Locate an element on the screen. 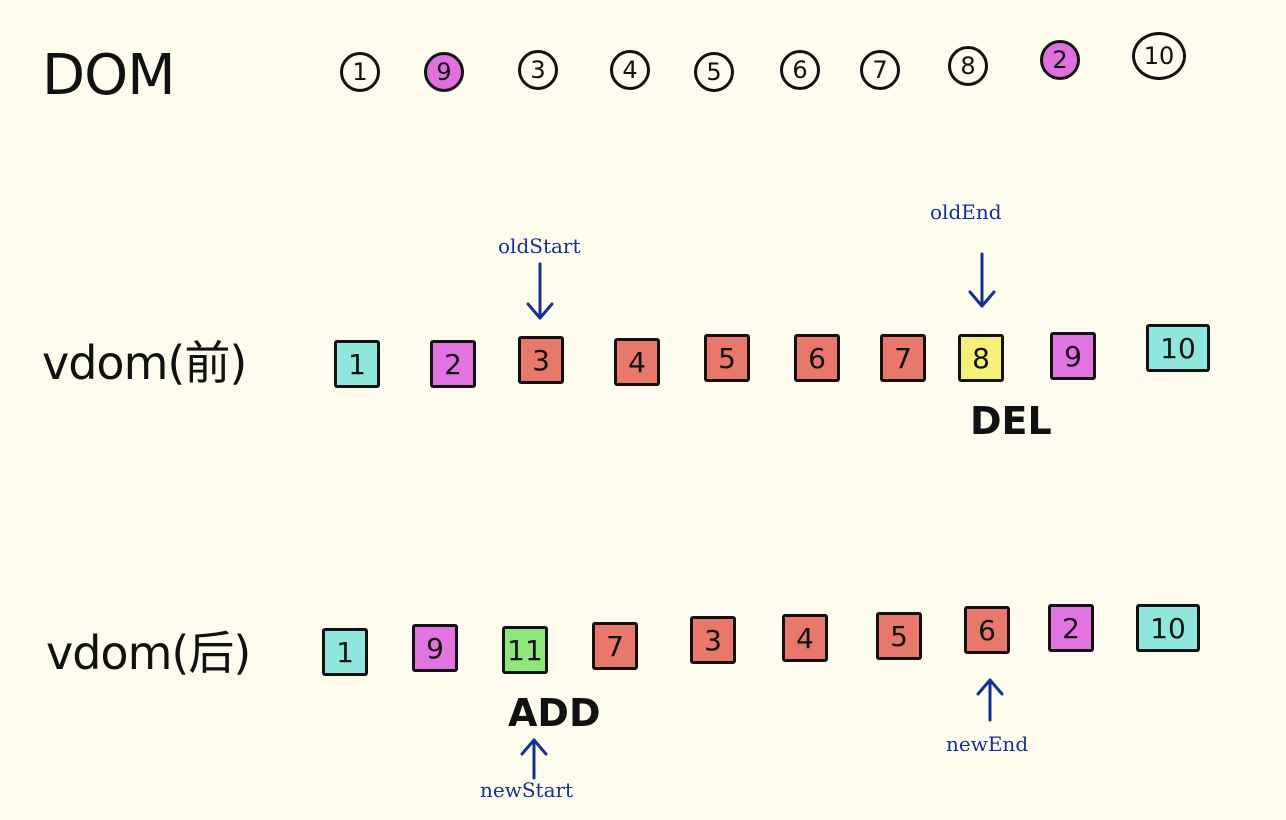 The image size is (1286, 820). new-start-arrow is located at coordinates (534, 759).